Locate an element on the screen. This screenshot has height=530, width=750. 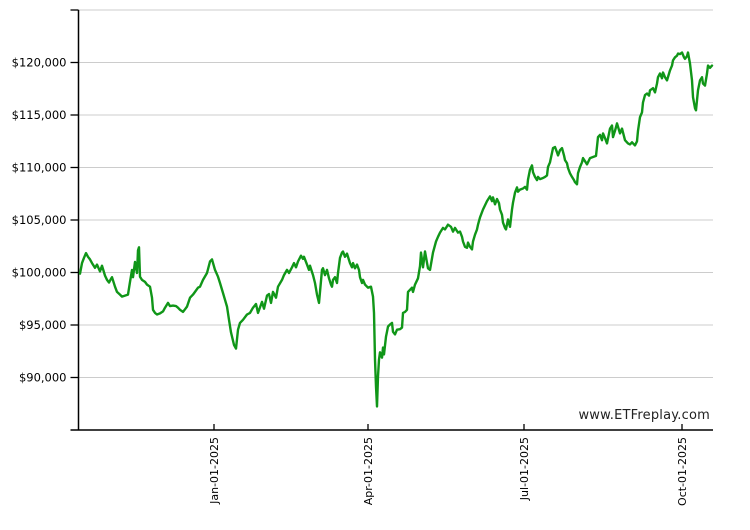
watermark: www.ETFreplay.com is located at coordinates (644, 415).